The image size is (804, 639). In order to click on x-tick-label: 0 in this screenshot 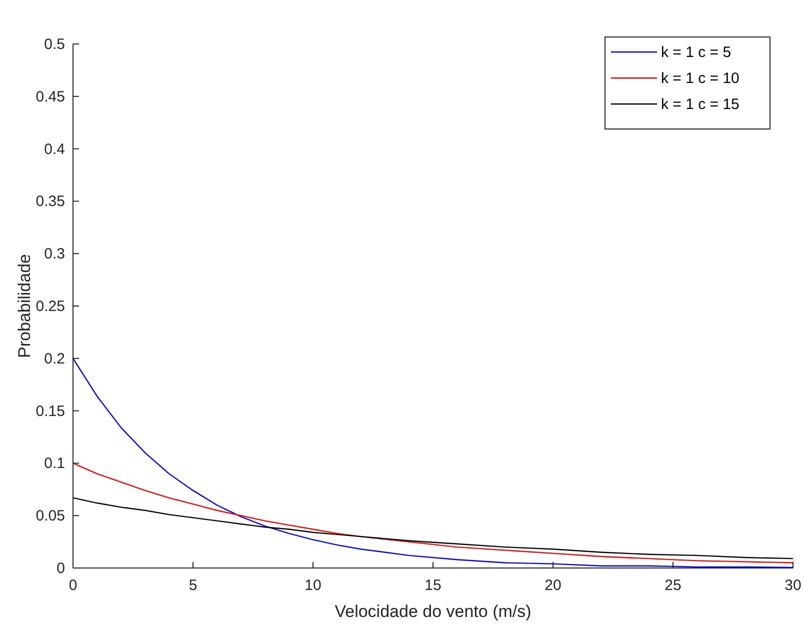, I will do `click(73, 585)`.